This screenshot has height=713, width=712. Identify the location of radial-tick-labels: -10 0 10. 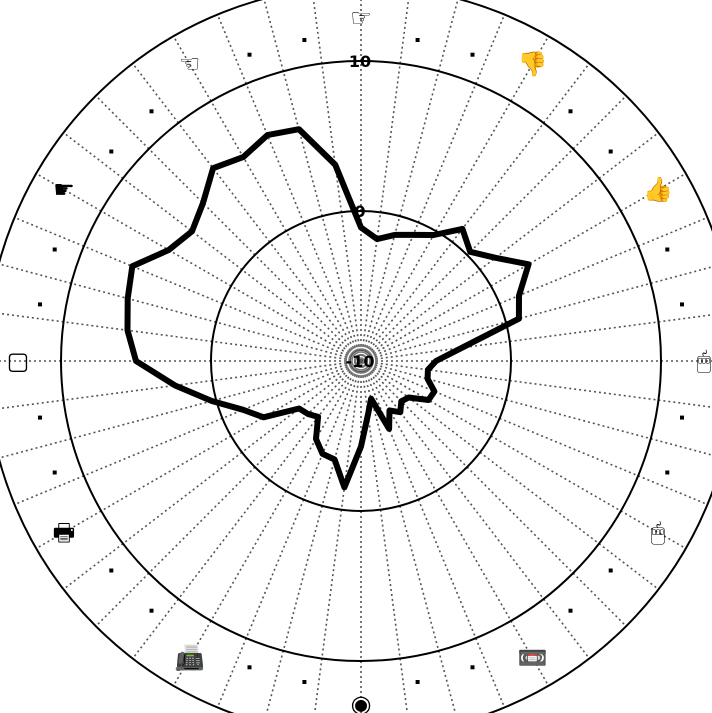
(360, 211).